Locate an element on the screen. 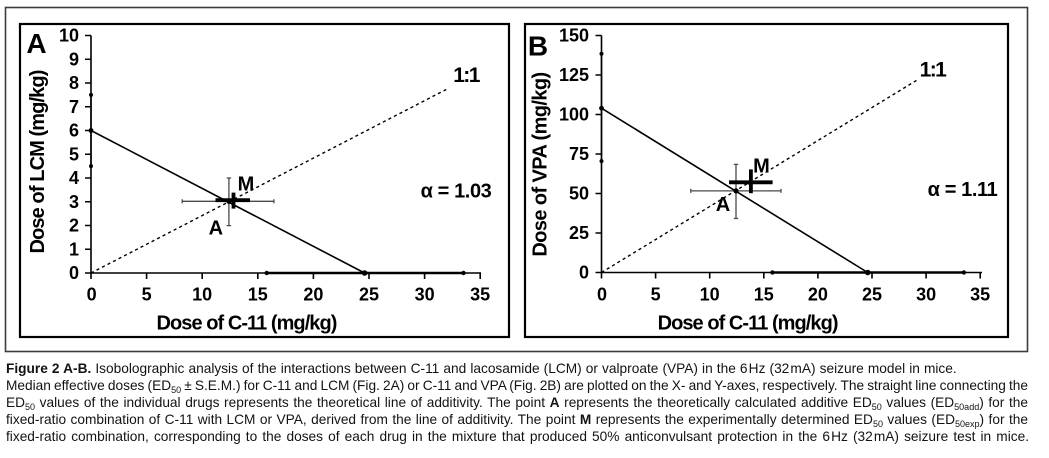 The height and width of the screenshot is (458, 1049). svg-text: α = 1.03 is located at coordinates (456, 192).